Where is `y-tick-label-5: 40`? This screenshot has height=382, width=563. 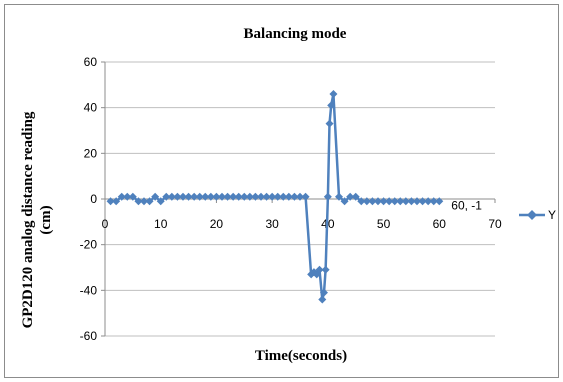
y-tick-label-5: 40 is located at coordinates (91, 108).